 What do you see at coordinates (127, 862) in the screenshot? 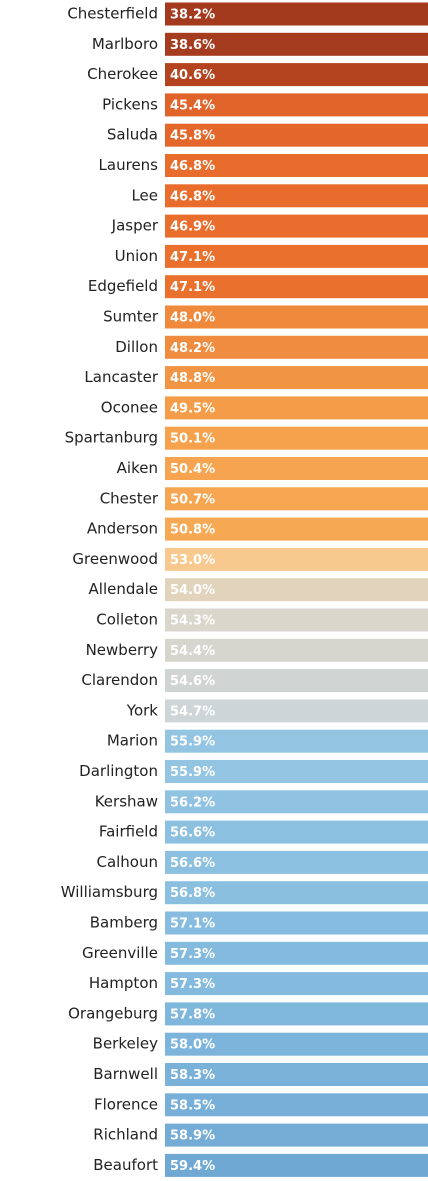
I see `category-label: Calhoun` at bounding box center [127, 862].